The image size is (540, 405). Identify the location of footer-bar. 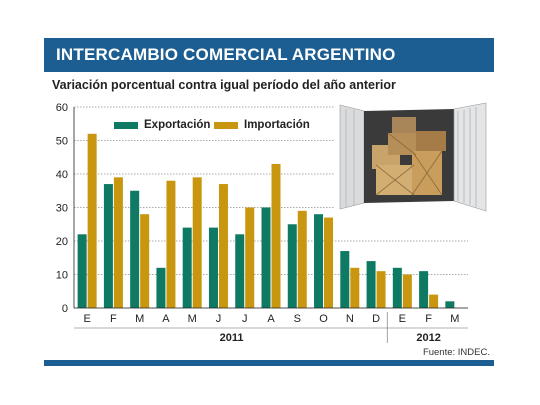
(269, 363).